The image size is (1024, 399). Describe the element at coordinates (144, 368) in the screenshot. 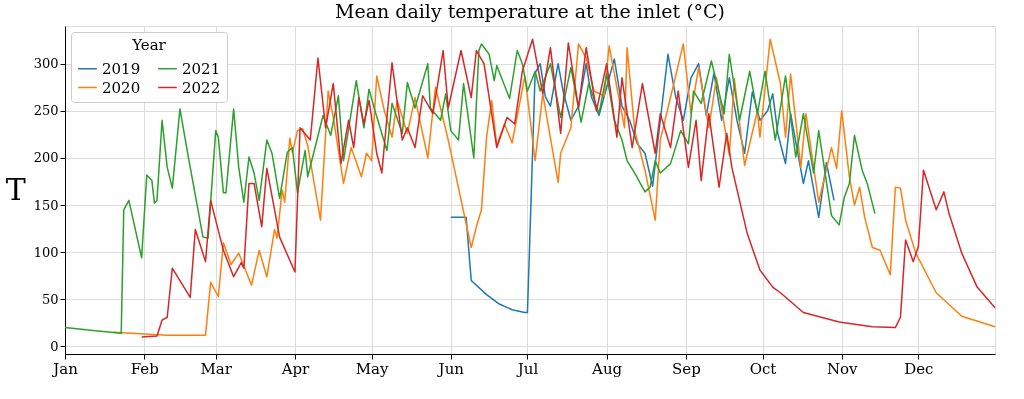

I see `x-tick-label: Feb` at that location.